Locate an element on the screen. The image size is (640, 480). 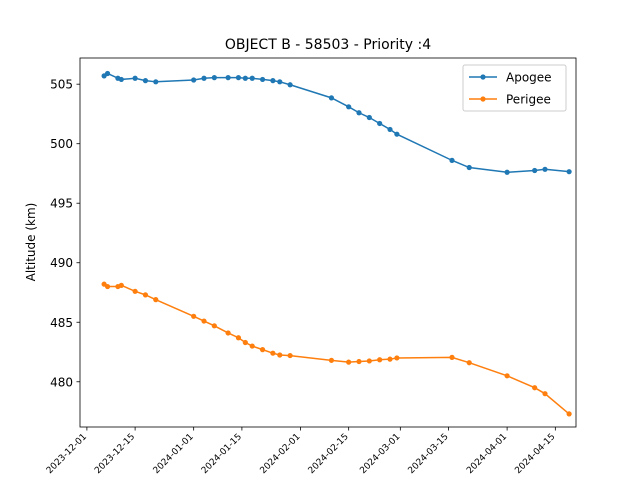
legend-item: Apogee is located at coordinates (510, 78).